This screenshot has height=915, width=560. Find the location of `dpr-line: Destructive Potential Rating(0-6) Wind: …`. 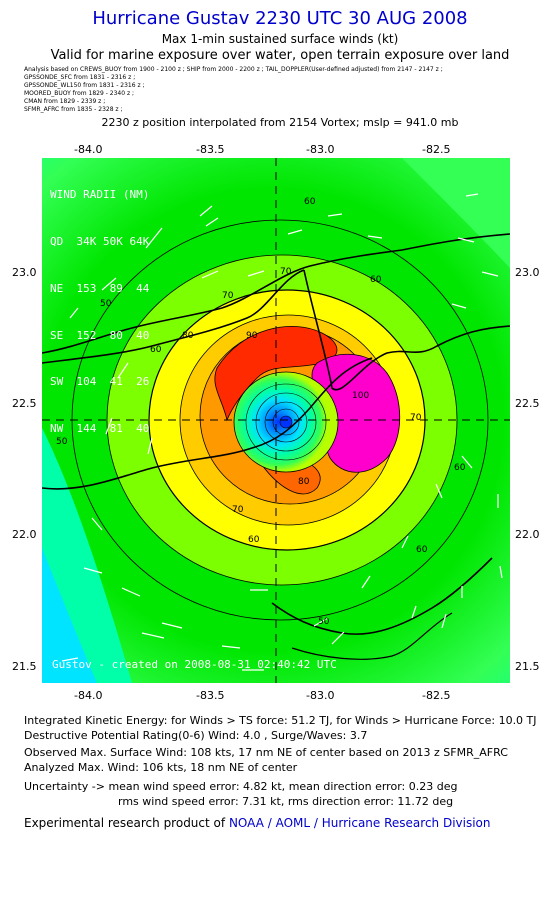

dpr-line: Destructive Potential Rating(0-6) Wind: … is located at coordinates (196, 735).